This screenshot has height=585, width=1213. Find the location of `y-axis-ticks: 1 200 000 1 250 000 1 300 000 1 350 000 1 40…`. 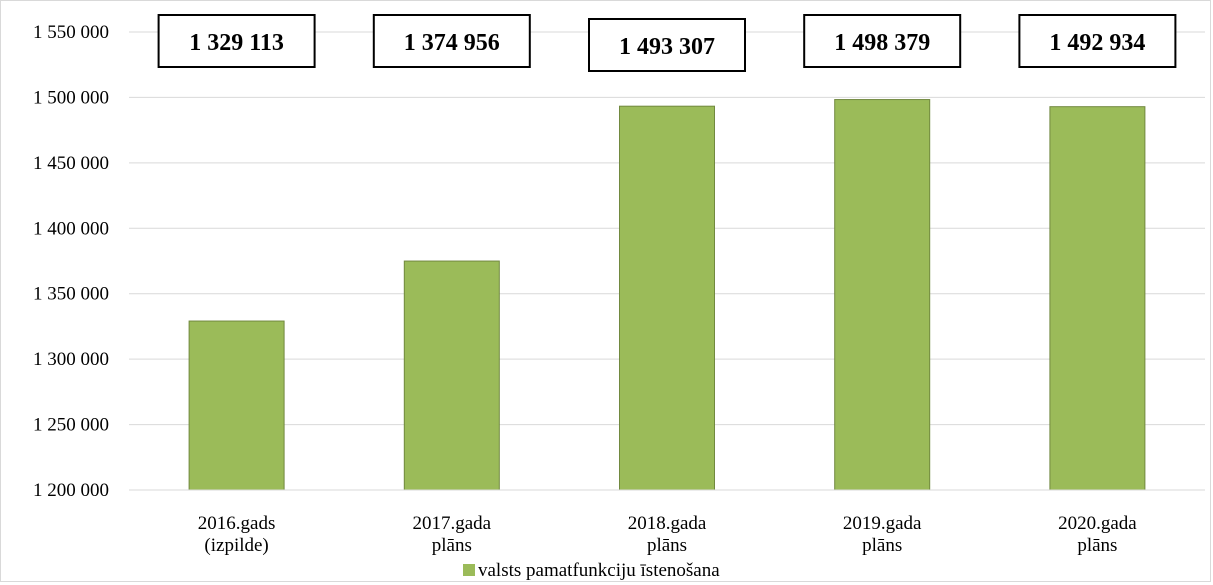

y-axis-ticks: 1 200 000 1 250 000 1 300 000 1 350 000 1 40… is located at coordinates (71, 261).